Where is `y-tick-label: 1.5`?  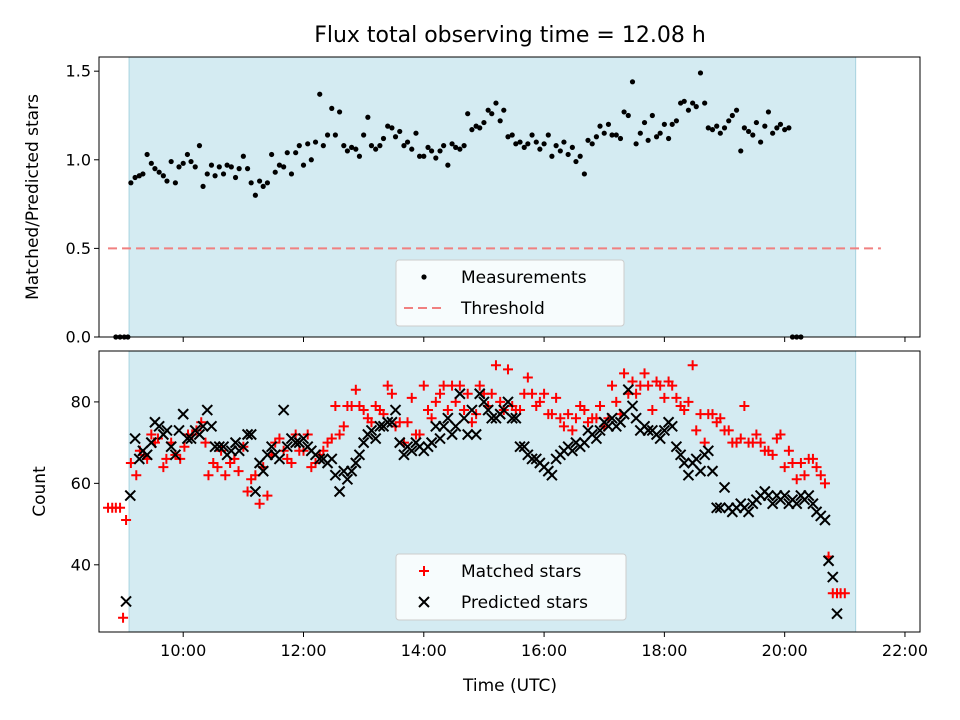 y-tick-label: 1.5 is located at coordinates (78, 71).